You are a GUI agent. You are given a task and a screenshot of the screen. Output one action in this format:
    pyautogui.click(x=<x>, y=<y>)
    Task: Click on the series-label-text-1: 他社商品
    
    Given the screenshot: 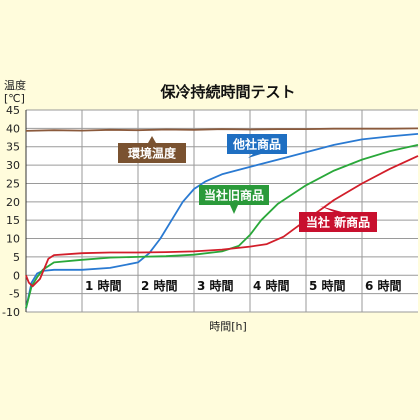 What is the action you would take?
    pyautogui.click(x=256, y=144)
    